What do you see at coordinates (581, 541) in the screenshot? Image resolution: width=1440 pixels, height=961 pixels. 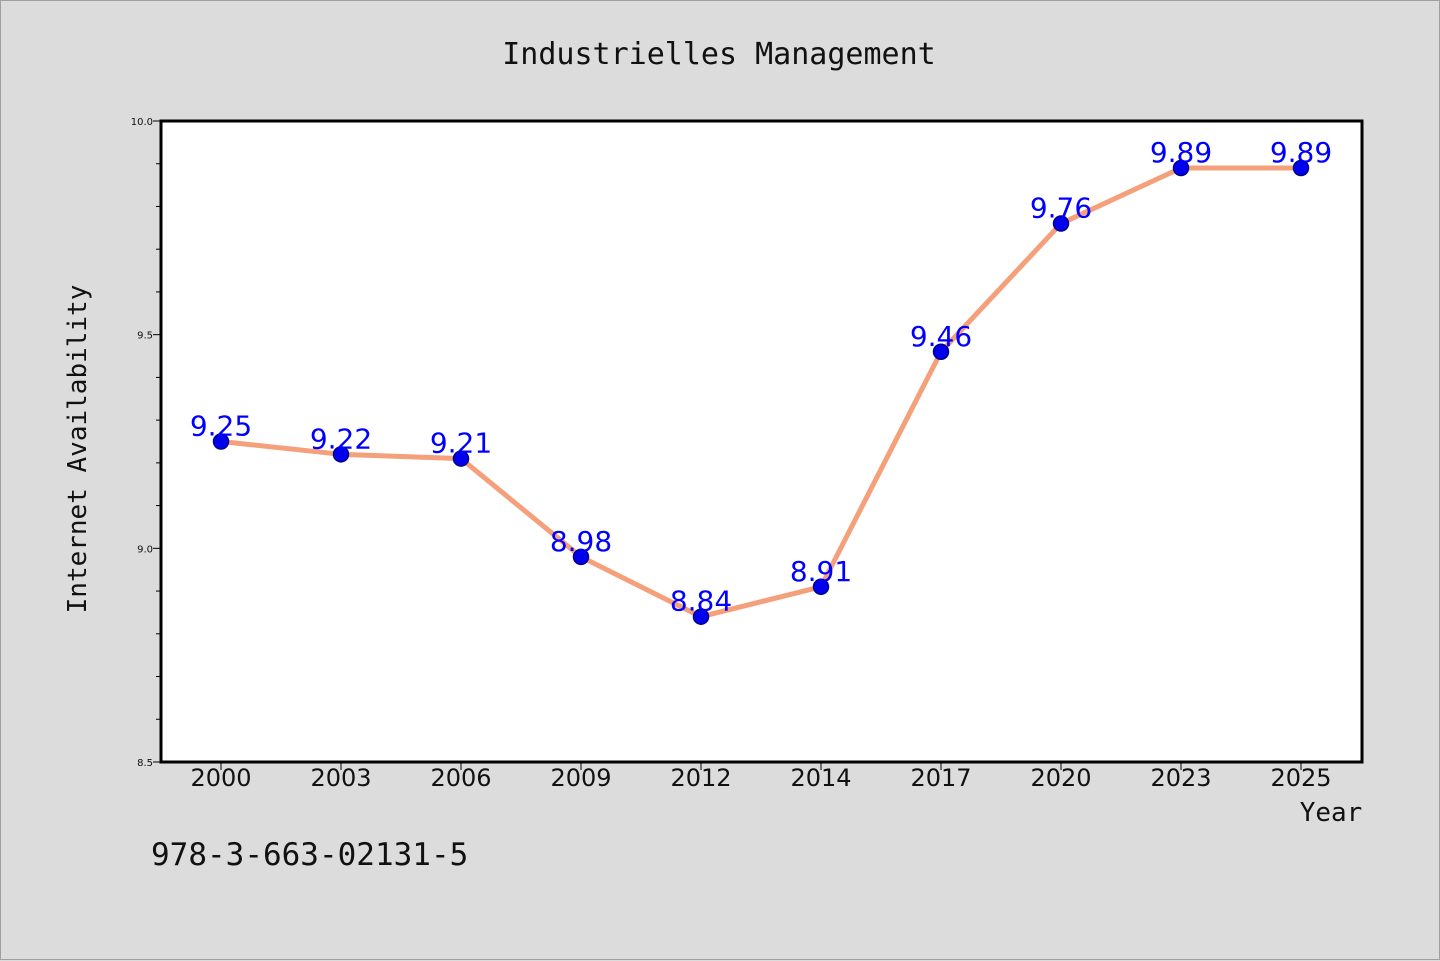 I see `data-label: 8.98` at bounding box center [581, 541].